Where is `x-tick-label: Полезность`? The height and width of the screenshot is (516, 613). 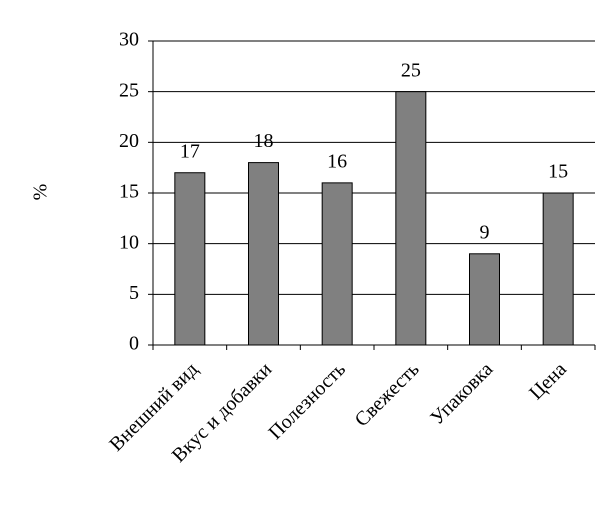
x-tick-label: Полезность is located at coordinates (307, 401).